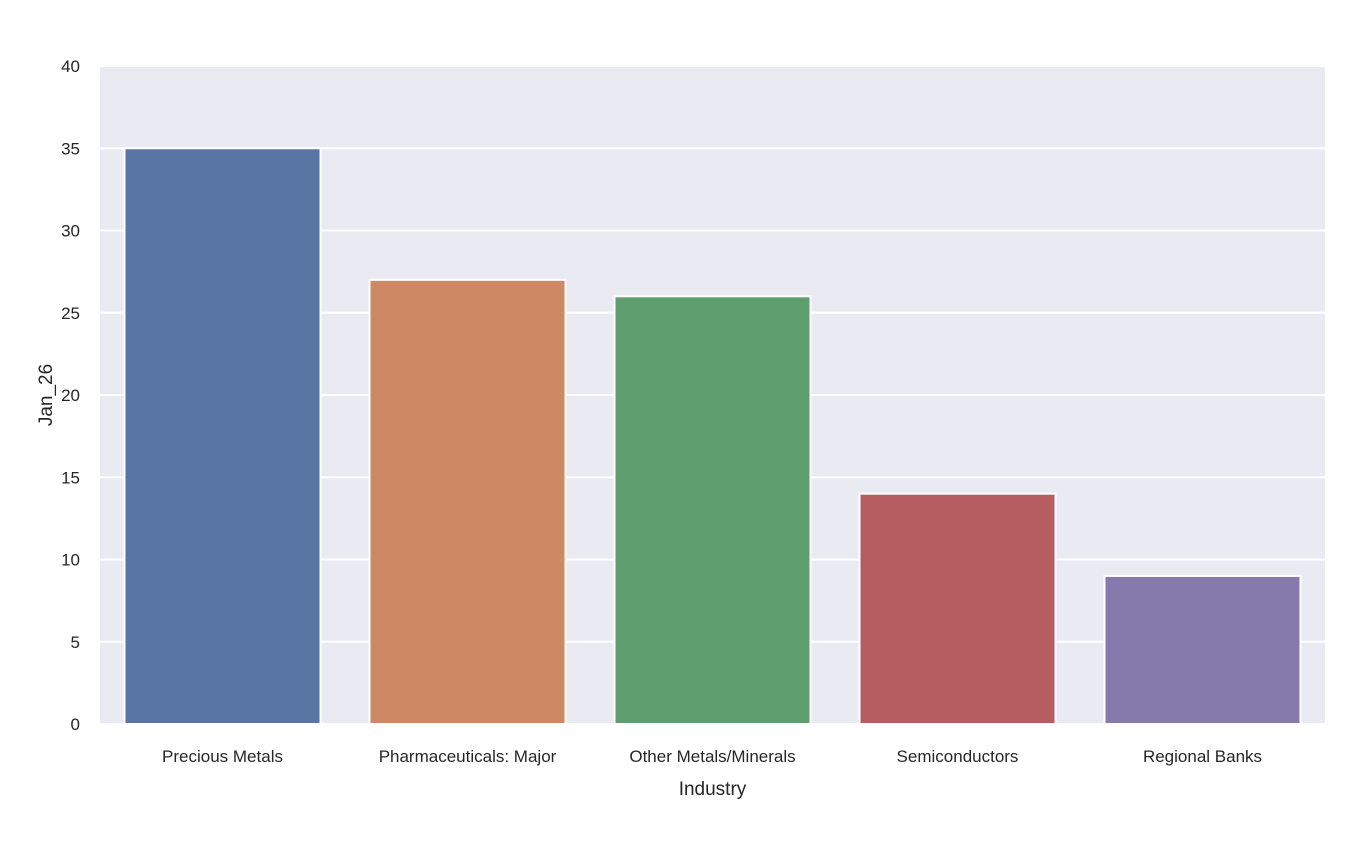 This screenshot has width=1370, height=863. Describe the element at coordinates (70, 148) in the screenshot. I see `y-tick-label: 35` at that location.